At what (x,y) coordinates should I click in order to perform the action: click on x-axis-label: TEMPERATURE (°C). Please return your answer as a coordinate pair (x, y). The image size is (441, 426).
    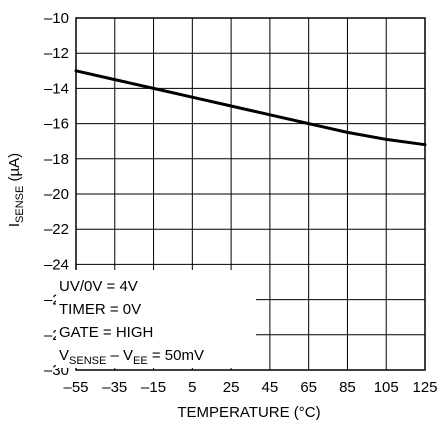
    Looking at the image, I should click on (248, 412).